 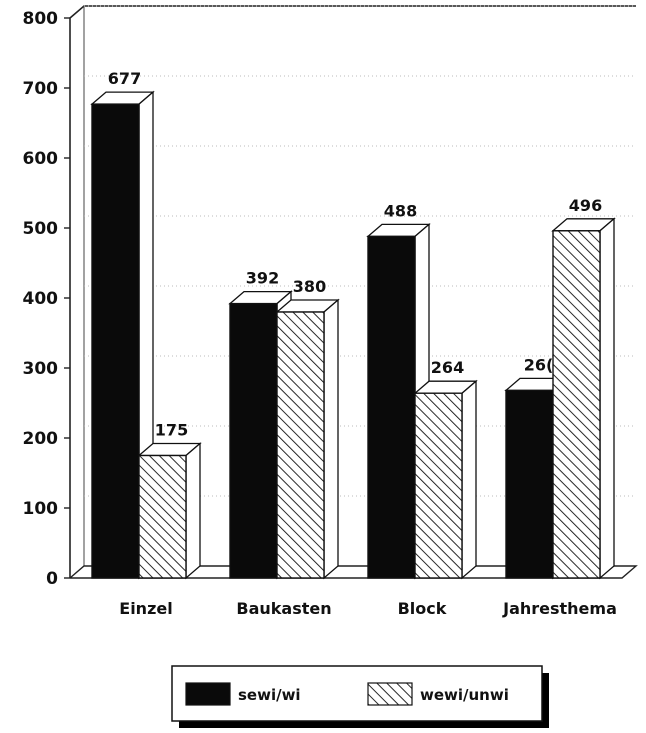 What do you see at coordinates (357, 693) in the screenshot?
I see `legend-box` at bounding box center [357, 693].